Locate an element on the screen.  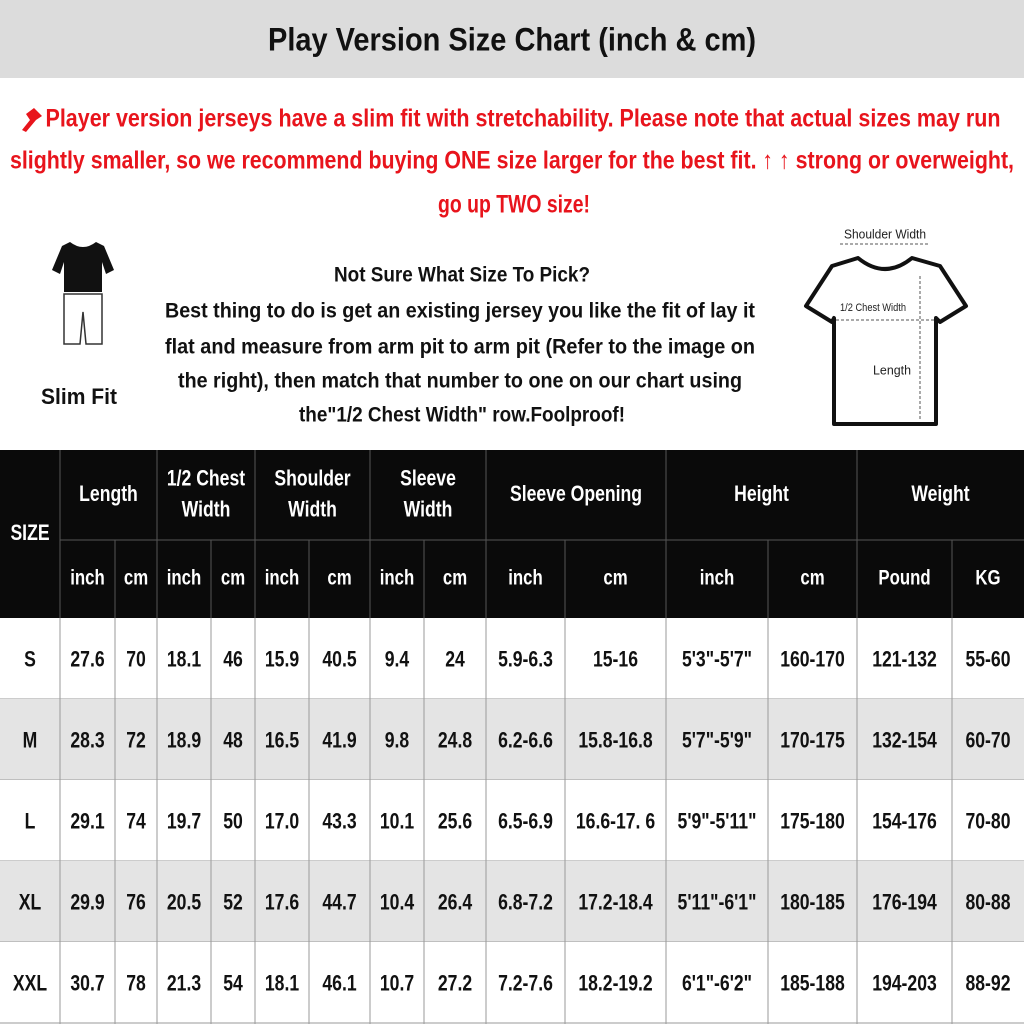
size-cell: L is located at coordinates (30, 820).